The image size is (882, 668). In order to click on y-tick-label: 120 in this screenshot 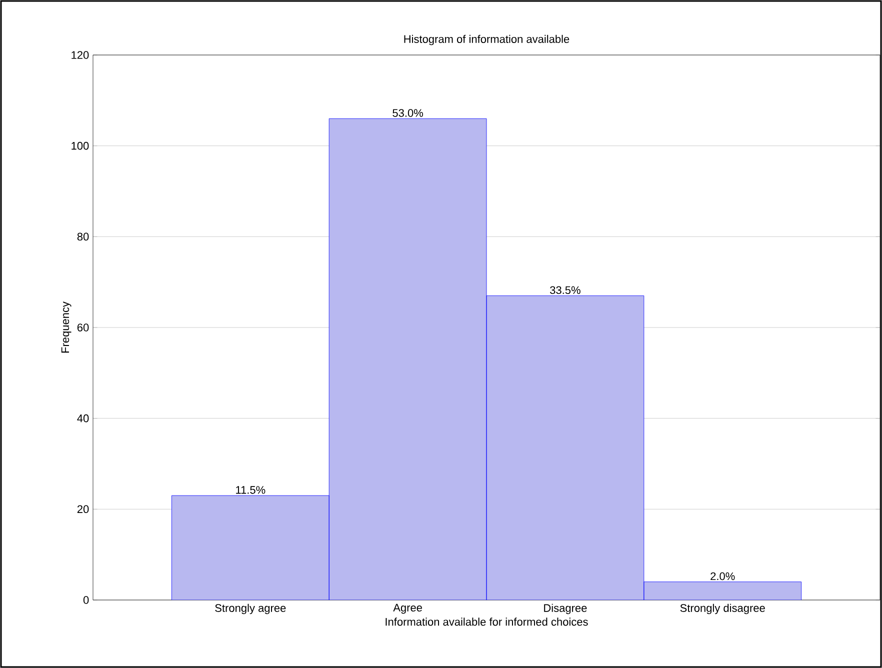, I will do `click(80, 55)`.